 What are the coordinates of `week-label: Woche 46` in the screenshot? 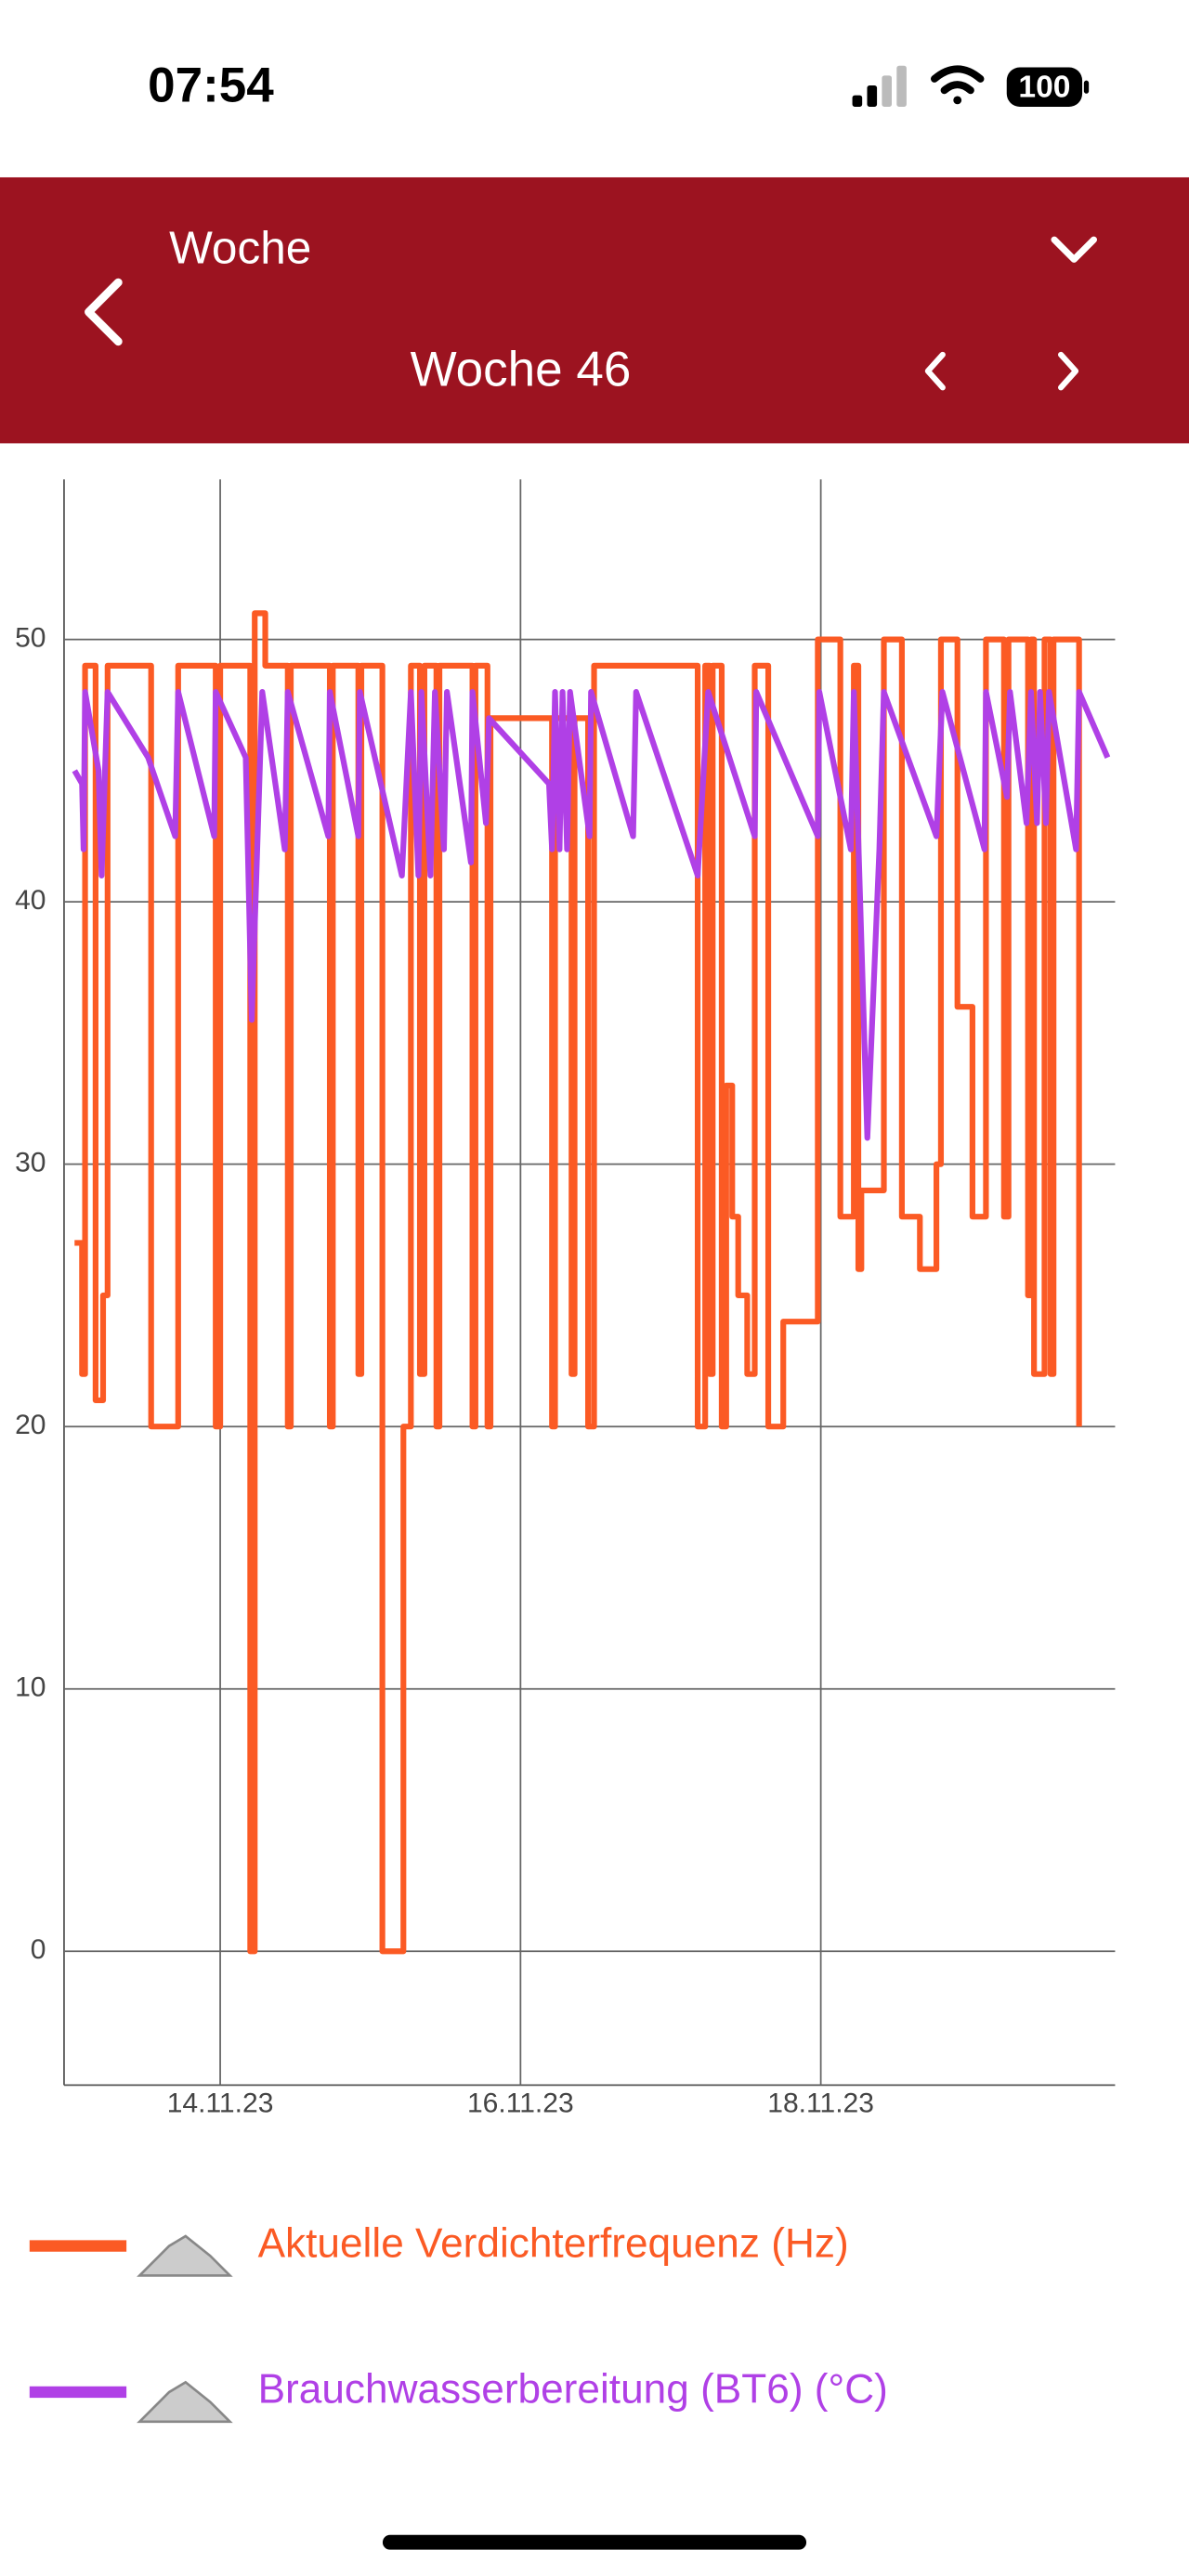 It's located at (521, 369).